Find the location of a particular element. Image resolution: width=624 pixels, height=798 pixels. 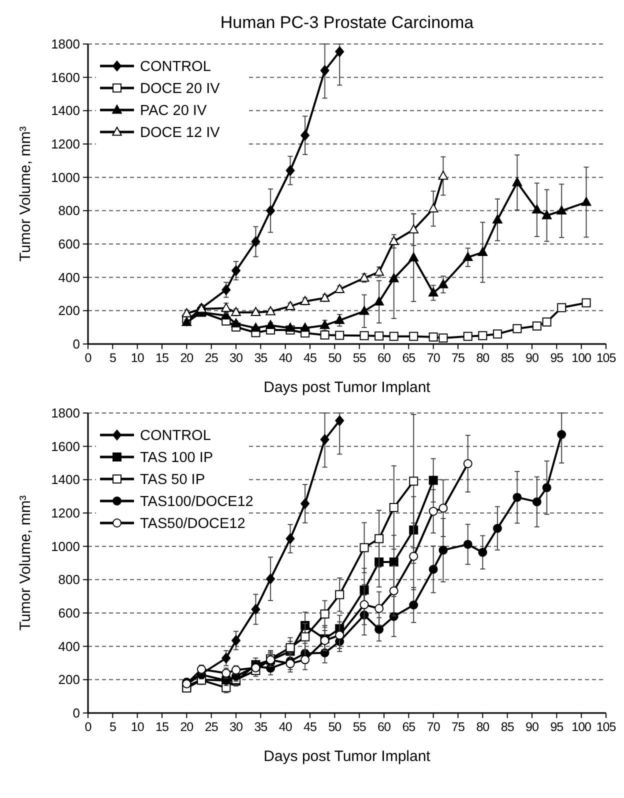

chart-title: Human PC-3 Prostate Carcinoma is located at coordinates (347, 22).